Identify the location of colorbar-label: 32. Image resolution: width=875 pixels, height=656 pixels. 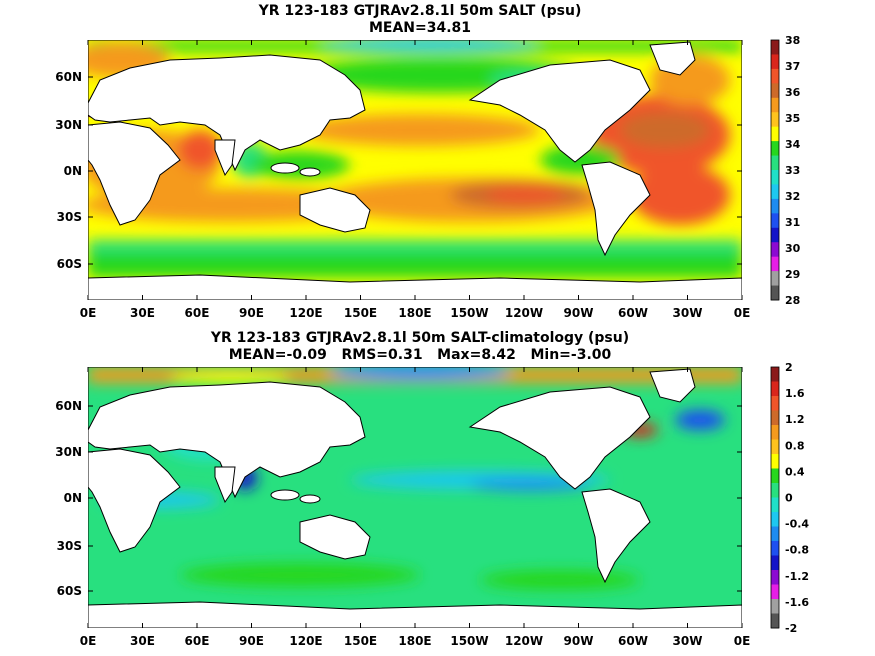
(792, 196).